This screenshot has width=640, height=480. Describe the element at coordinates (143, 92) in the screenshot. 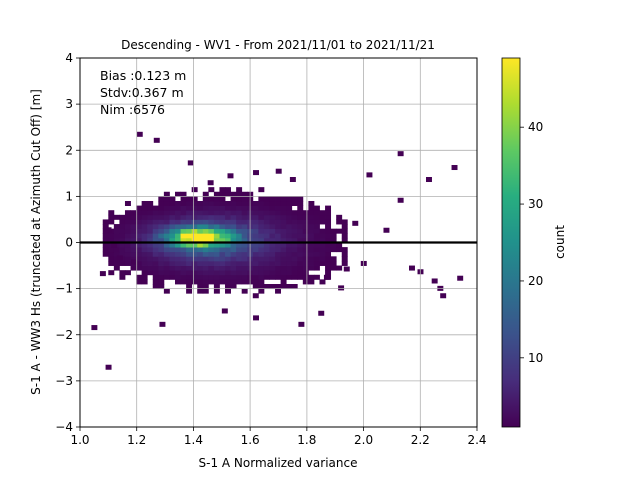

I see `stats-annotation: Bias :0.123 m Stdv:0.367 m Nim :6576` at that location.